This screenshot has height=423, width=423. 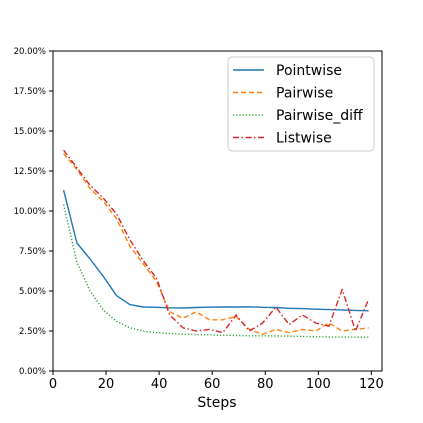 What do you see at coordinates (304, 94) in the screenshot?
I see `legend-label-pairwise: Pairwise` at bounding box center [304, 94].